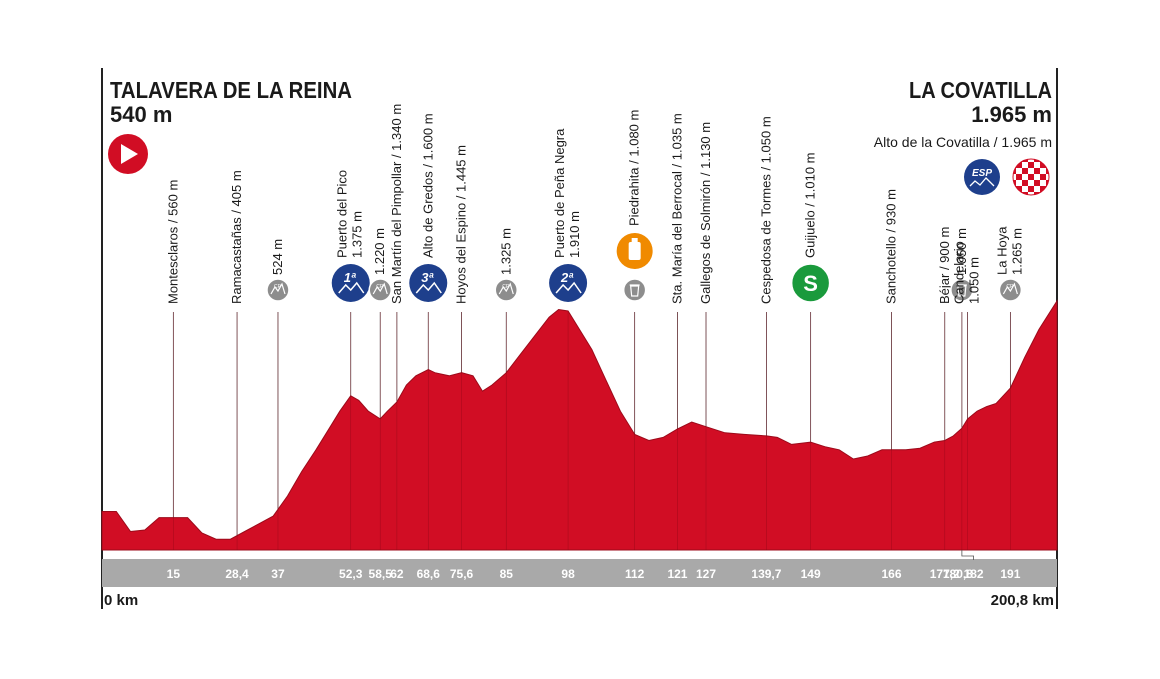 This screenshot has width=1160, height=679. What do you see at coordinates (891, 574) in the screenshot?
I see `km-tick-label: 166` at bounding box center [891, 574].